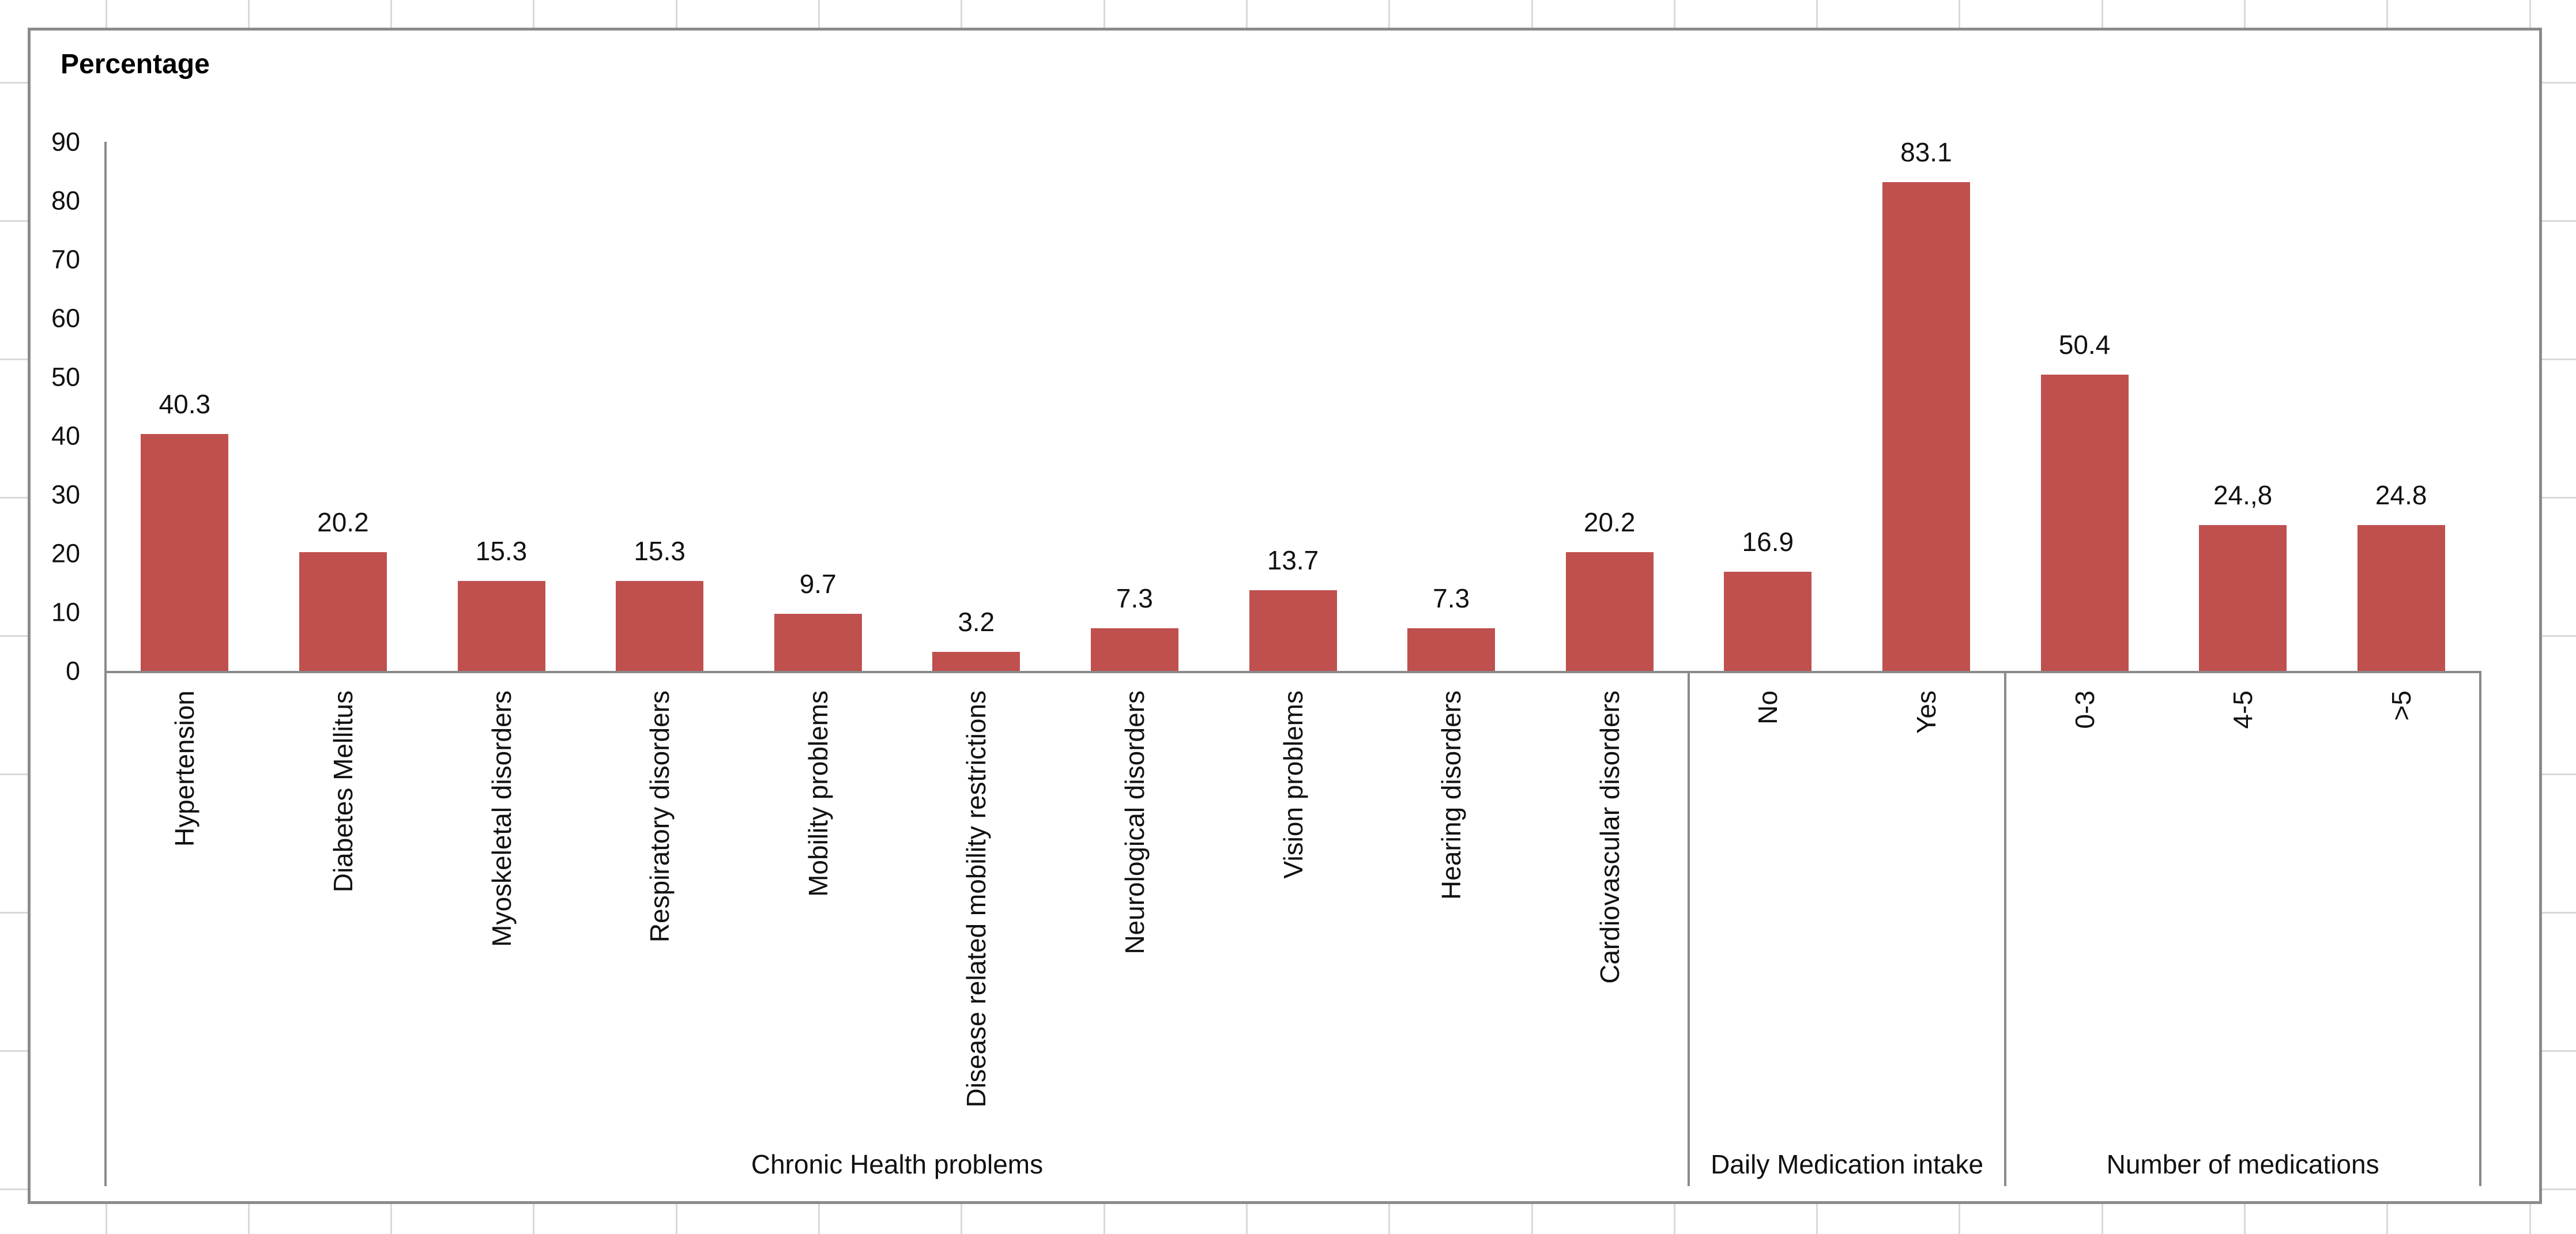  Describe the element at coordinates (135, 64) in the screenshot. I see `chart-title: Percentage` at that location.